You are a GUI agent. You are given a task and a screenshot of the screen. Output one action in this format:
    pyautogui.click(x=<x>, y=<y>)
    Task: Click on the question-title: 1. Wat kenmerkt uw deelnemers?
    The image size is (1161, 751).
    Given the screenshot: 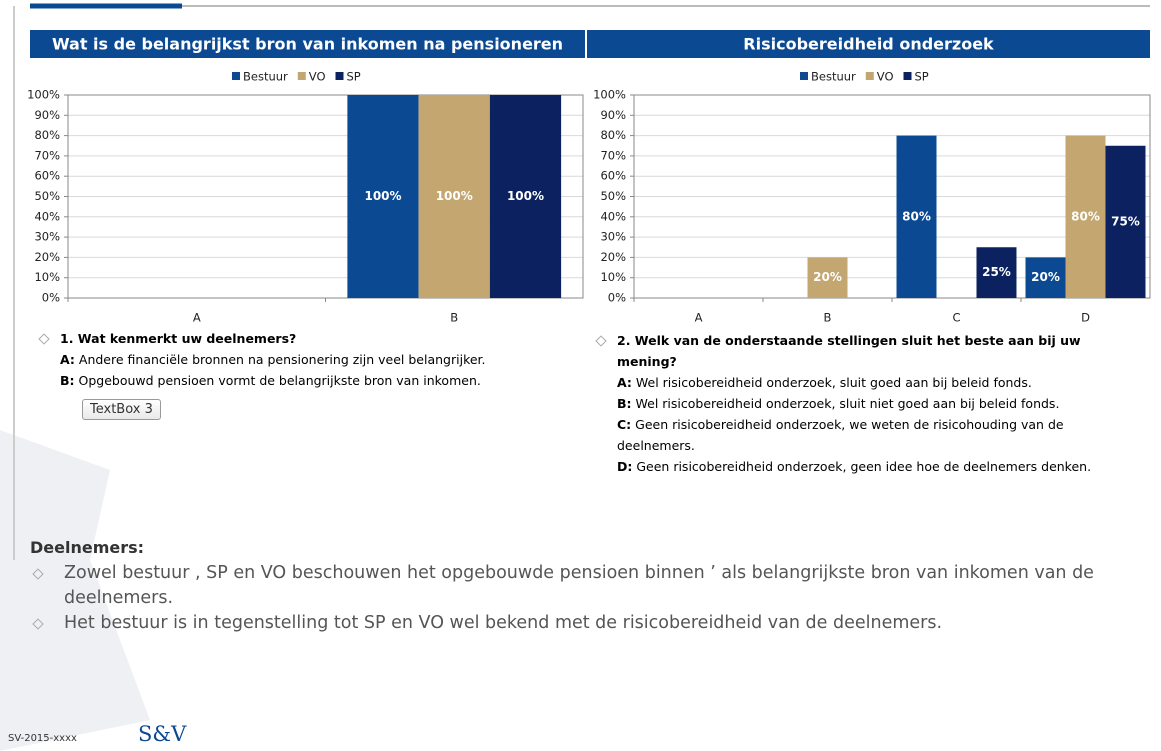 What is the action you would take?
    pyautogui.click(x=320, y=338)
    